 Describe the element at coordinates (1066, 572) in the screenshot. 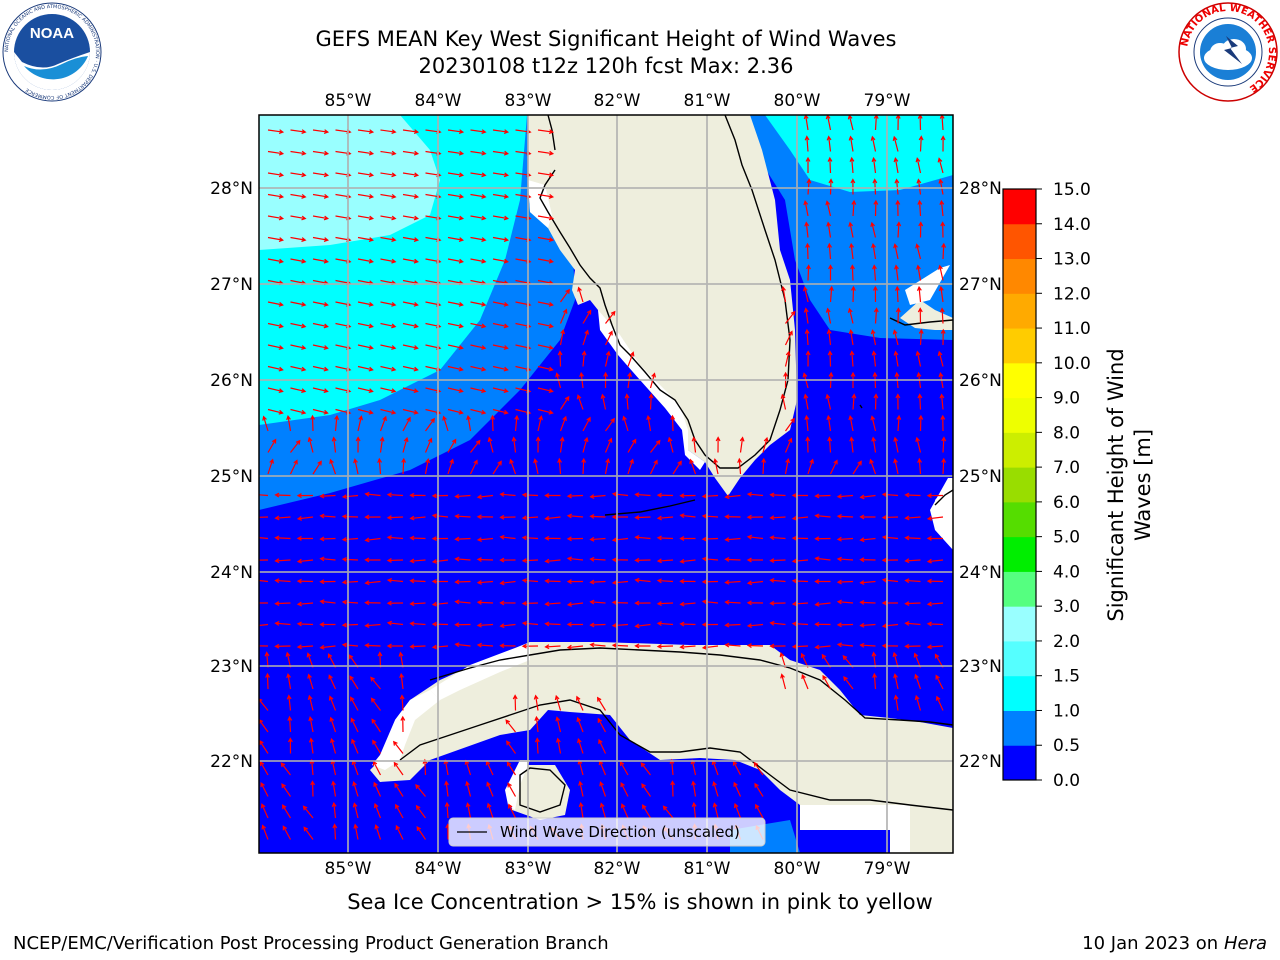

I see `colorbar-tick-label: 4.0` at that location.